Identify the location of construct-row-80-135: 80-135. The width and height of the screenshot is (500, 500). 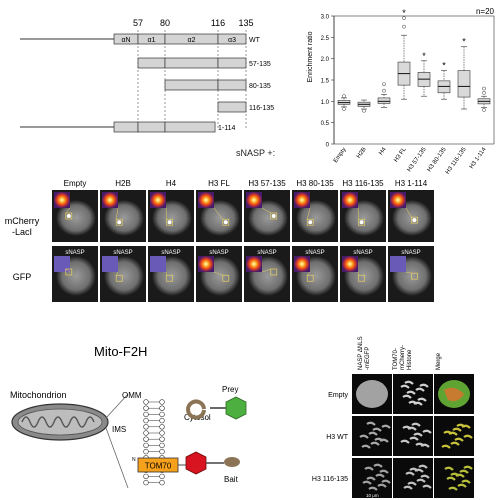
(217, 85).